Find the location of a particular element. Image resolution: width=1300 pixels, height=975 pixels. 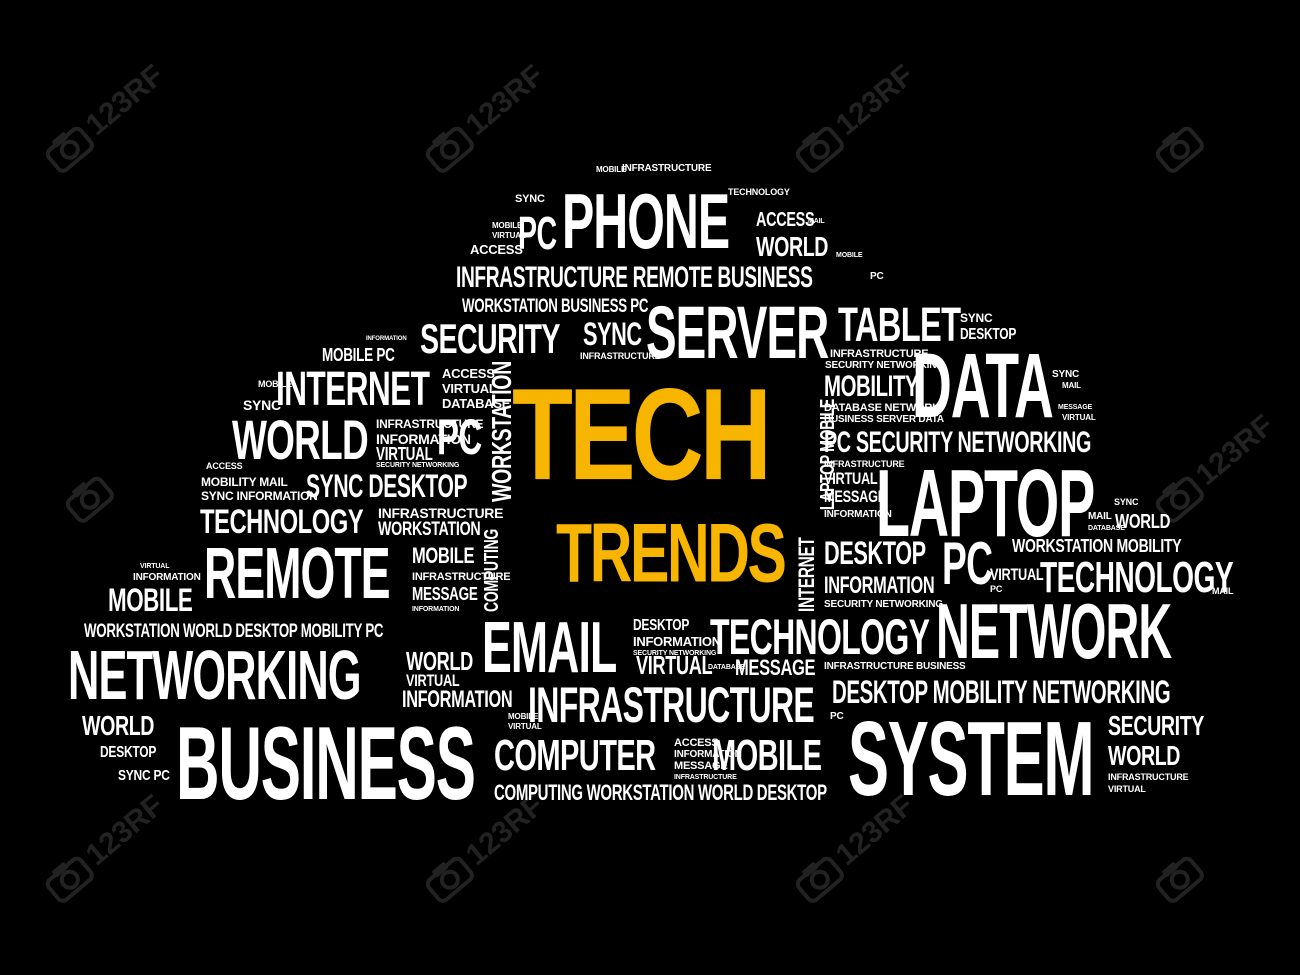

word-network: NETWORK is located at coordinates (1054, 631).